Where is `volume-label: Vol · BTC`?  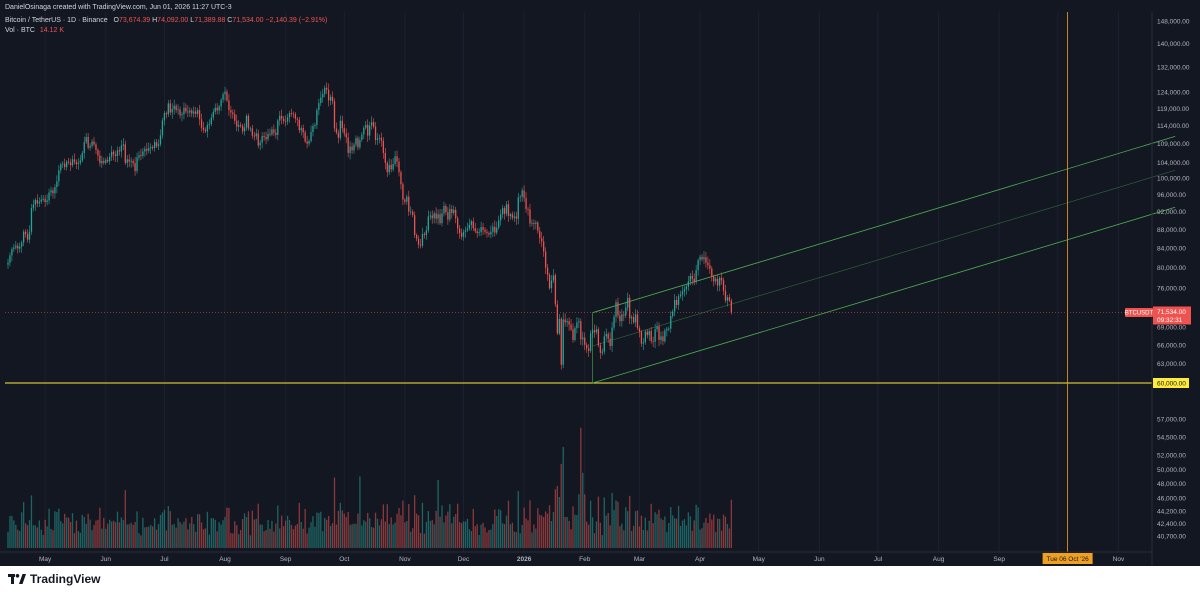
volume-label: Vol · BTC is located at coordinates (20, 30).